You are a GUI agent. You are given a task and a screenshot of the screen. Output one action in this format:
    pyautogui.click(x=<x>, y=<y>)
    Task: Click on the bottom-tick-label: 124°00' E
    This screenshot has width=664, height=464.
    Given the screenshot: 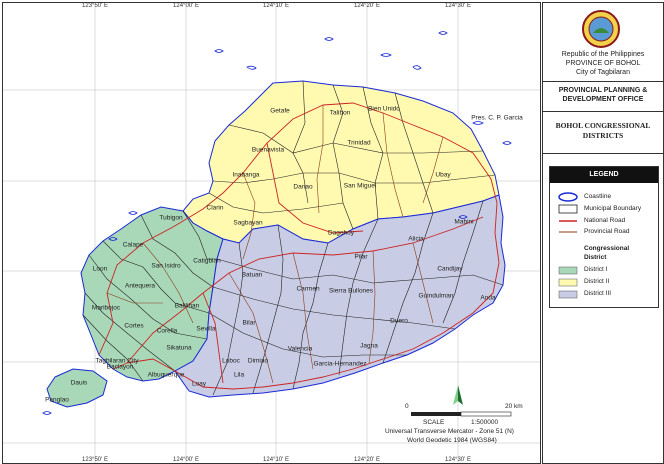 What is the action you would take?
    pyautogui.click(x=186, y=460)
    